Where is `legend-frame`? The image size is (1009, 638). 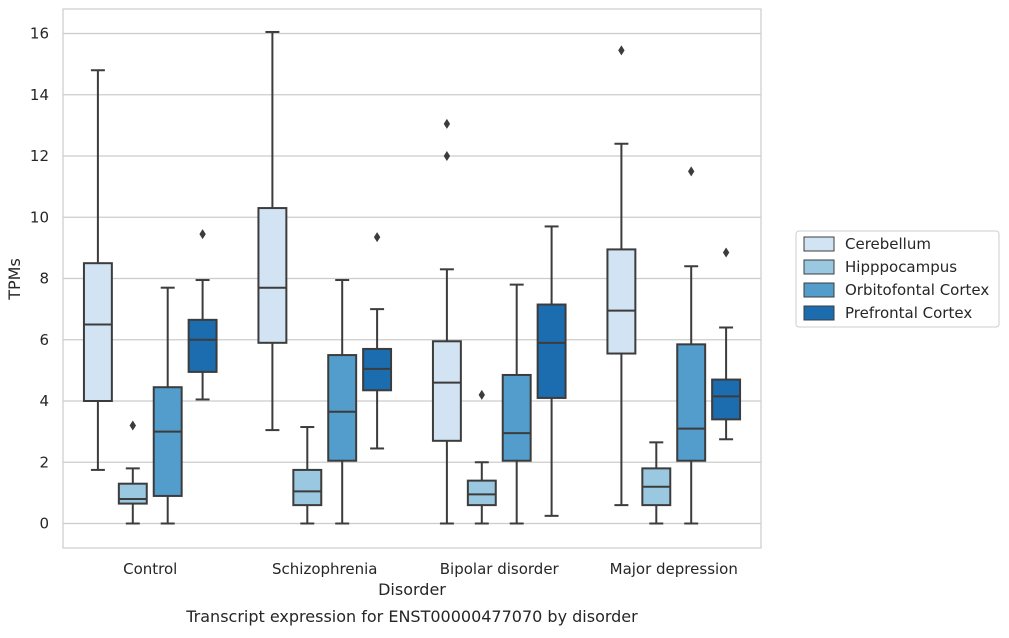
legend-frame is located at coordinates (897, 279).